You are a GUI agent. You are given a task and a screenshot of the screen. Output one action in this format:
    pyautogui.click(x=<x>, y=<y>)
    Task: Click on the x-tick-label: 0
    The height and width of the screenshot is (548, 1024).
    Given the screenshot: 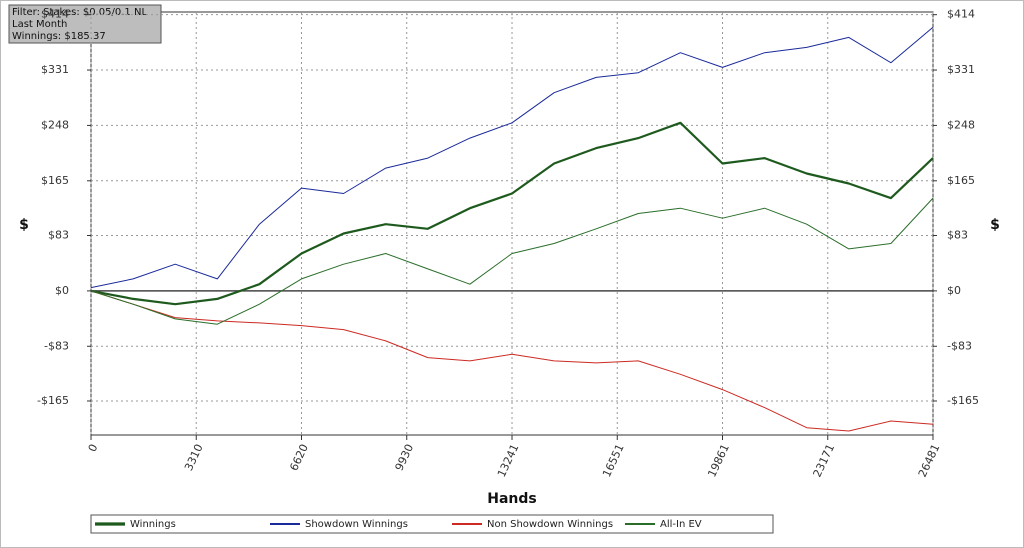 What is the action you would take?
    pyautogui.click(x=93, y=448)
    